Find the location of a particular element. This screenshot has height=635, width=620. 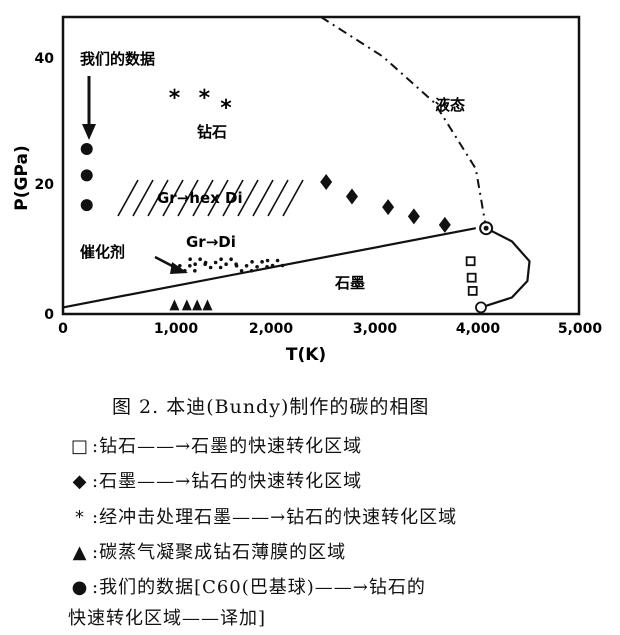

filled-triangle-icon: ▲ is located at coordinates (80, 552).